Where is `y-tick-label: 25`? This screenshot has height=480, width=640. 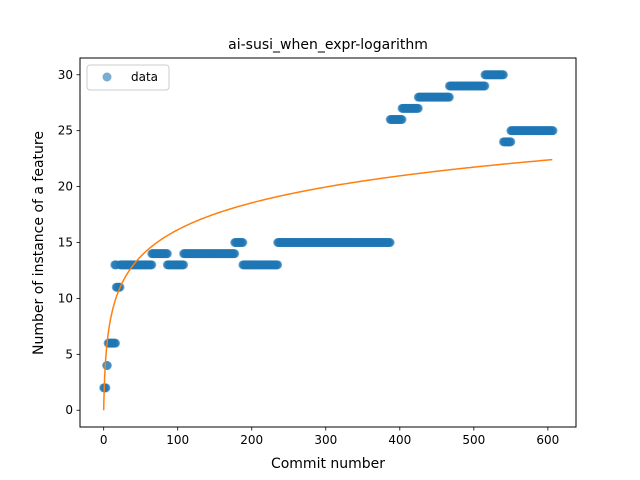 y-tick-label: 25 is located at coordinates (65, 131).